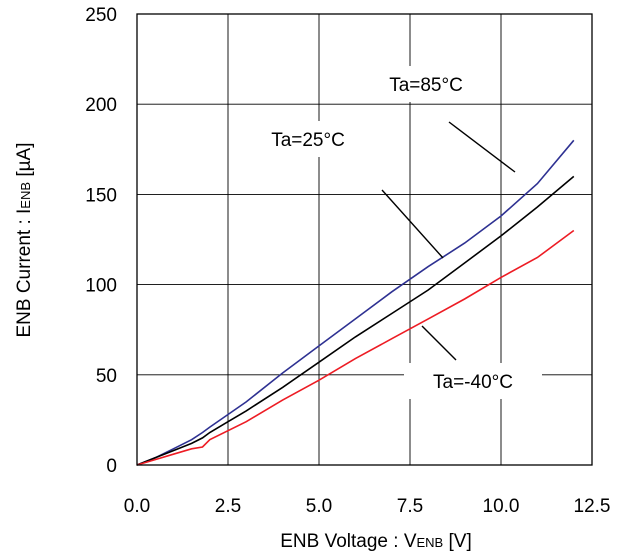 The width and height of the screenshot is (630, 559). What do you see at coordinates (319, 506) in the screenshot?
I see `x-tick-label: 5.0` at bounding box center [319, 506].